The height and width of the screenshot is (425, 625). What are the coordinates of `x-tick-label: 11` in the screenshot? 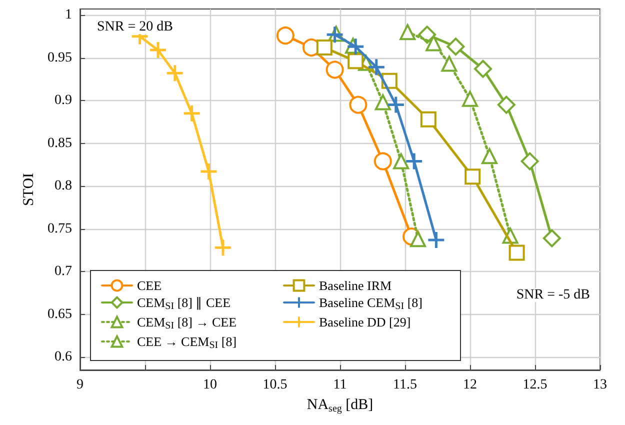 It's located at (340, 385).